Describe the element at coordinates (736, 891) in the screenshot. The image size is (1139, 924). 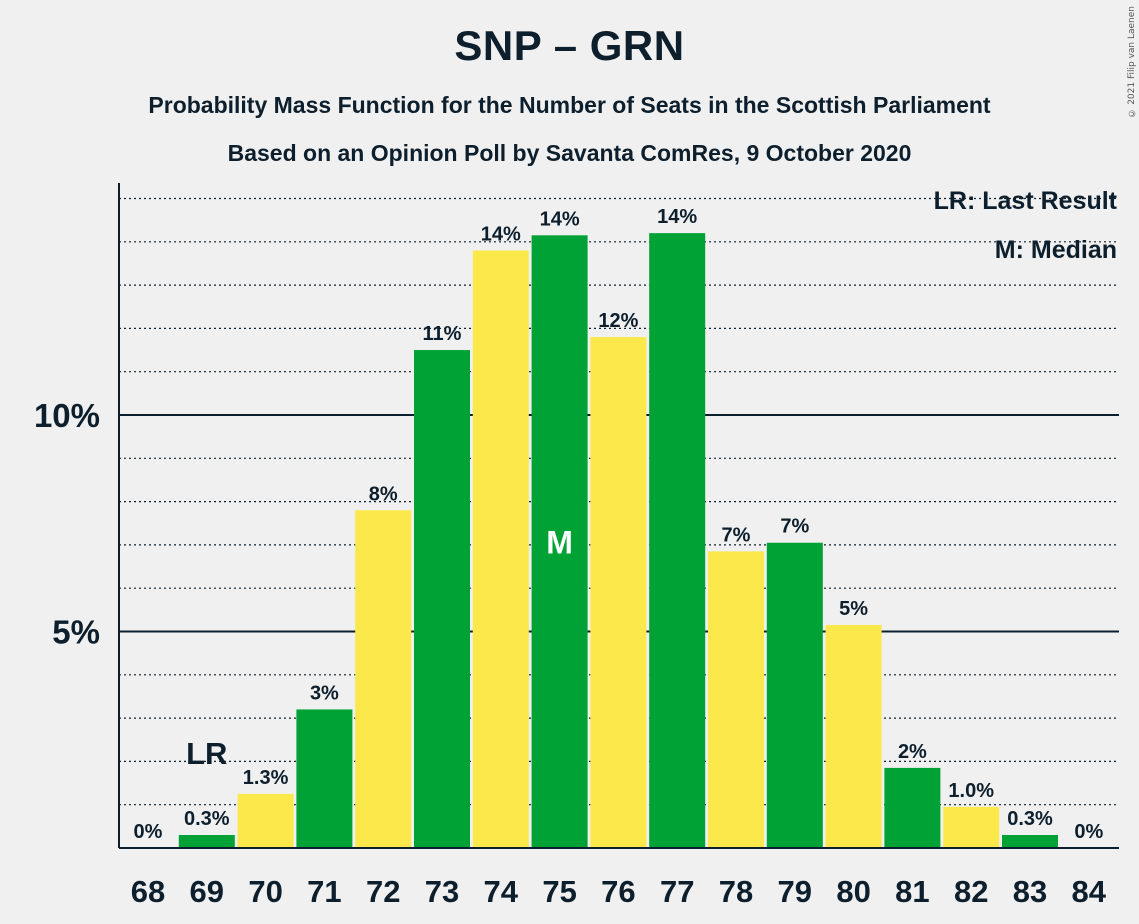
I see `x-tick-label: 78` at that location.